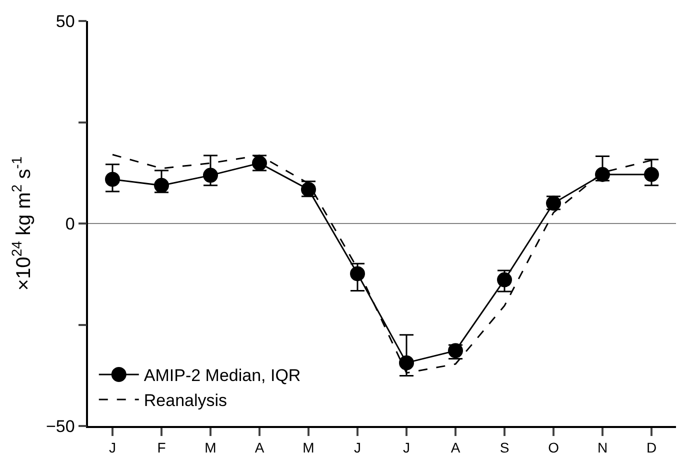 The height and width of the screenshot is (468, 688). Describe the element at coordinates (651, 448) in the screenshot. I see `x-tick-label: D` at that location.